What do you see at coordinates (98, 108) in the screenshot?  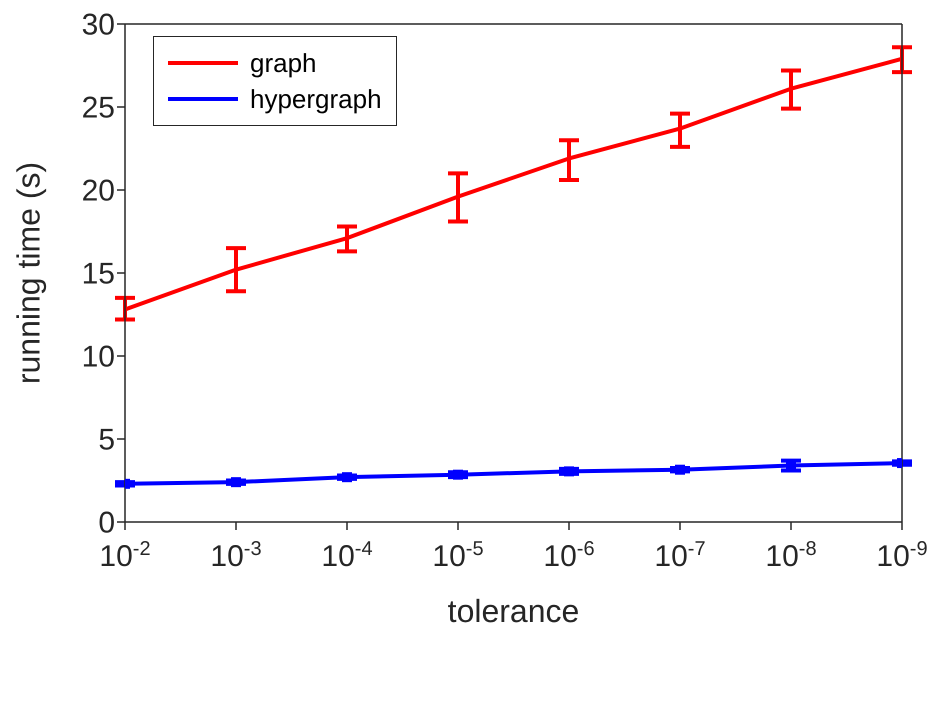 I see `y-tick-label: 25` at bounding box center [98, 108].